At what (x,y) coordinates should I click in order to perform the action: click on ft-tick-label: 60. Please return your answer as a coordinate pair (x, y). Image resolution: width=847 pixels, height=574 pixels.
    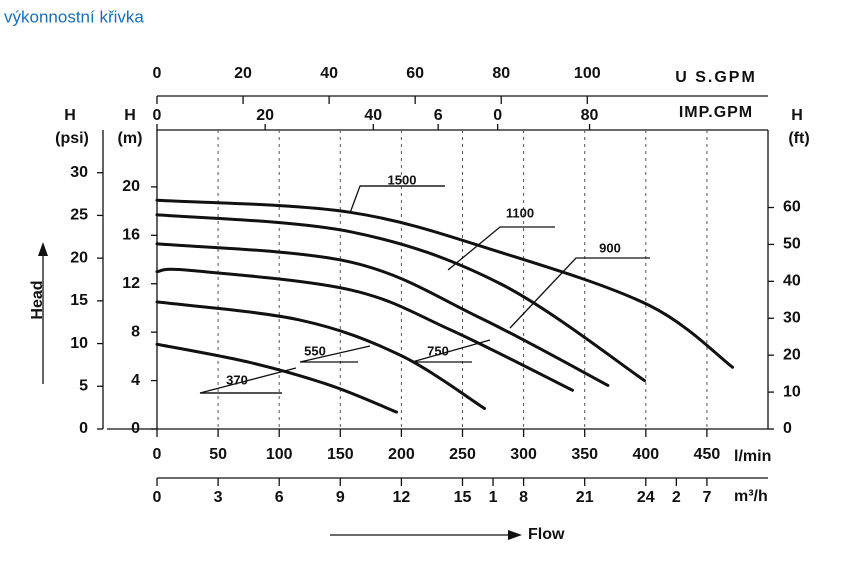
    Looking at the image, I should click on (792, 207).